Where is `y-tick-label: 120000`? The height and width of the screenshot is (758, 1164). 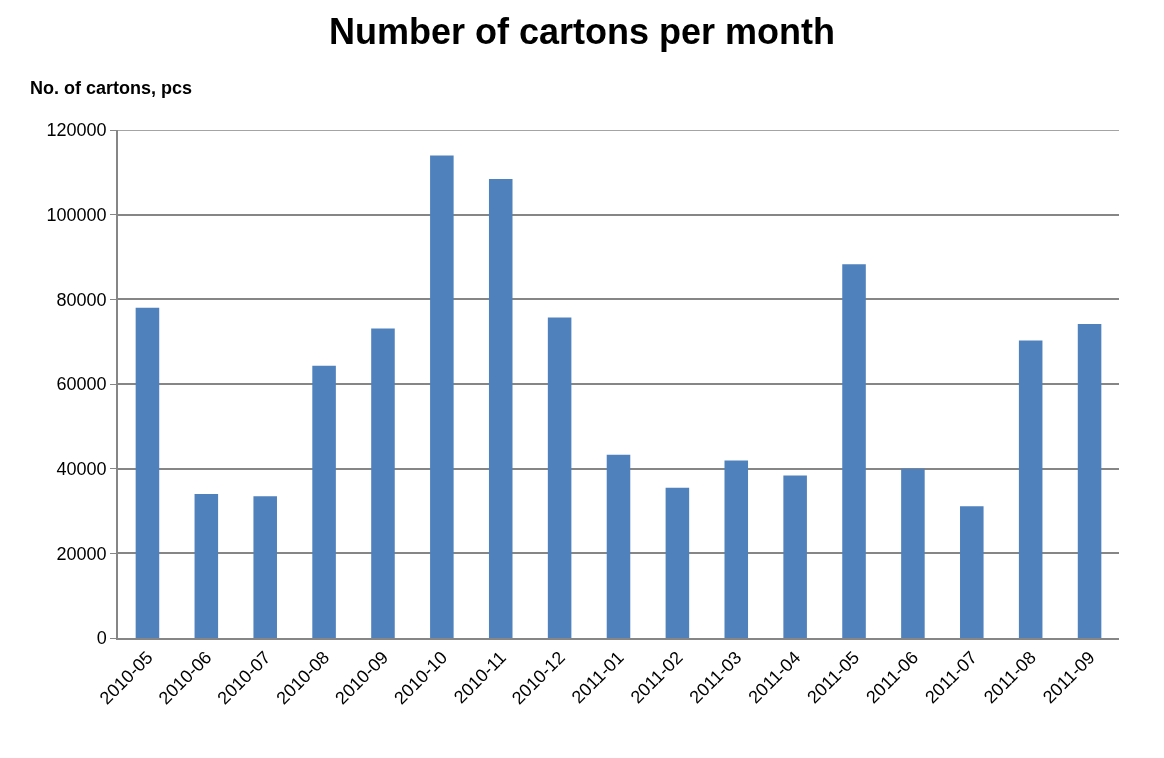
y-tick-label: 120000 is located at coordinates (76, 130).